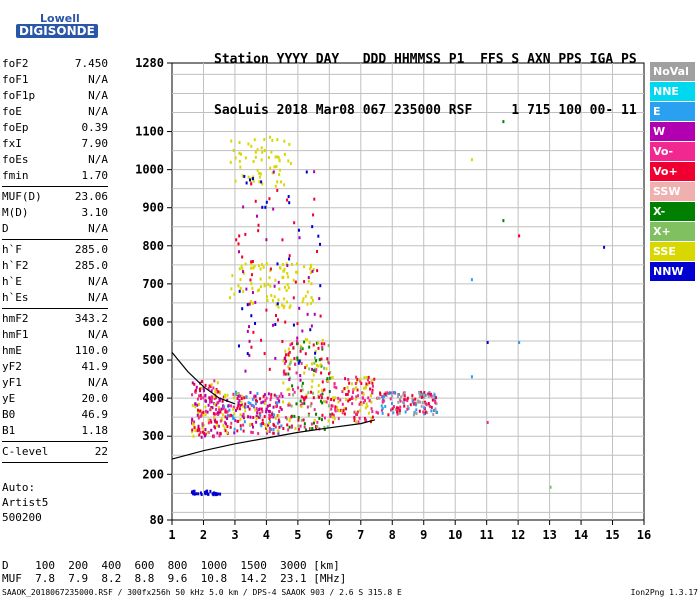 This screenshot has width=700, height=600. Describe the element at coordinates (91, 63) in the screenshot. I see `param-value: 7.450` at that location.